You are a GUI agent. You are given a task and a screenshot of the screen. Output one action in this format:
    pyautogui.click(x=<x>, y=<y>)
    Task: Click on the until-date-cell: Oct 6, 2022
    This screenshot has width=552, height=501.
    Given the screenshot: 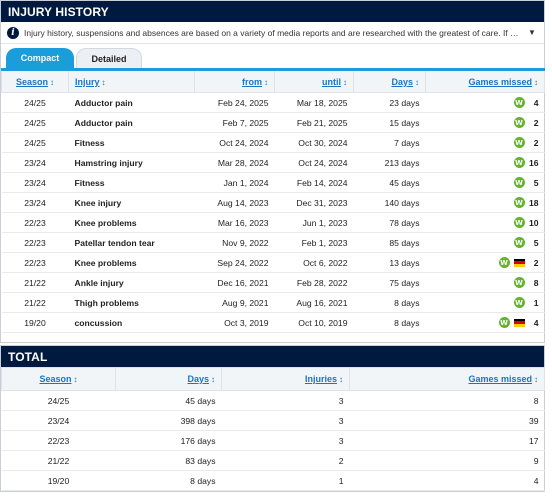 What is the action you would take?
    pyautogui.click(x=314, y=262)
    